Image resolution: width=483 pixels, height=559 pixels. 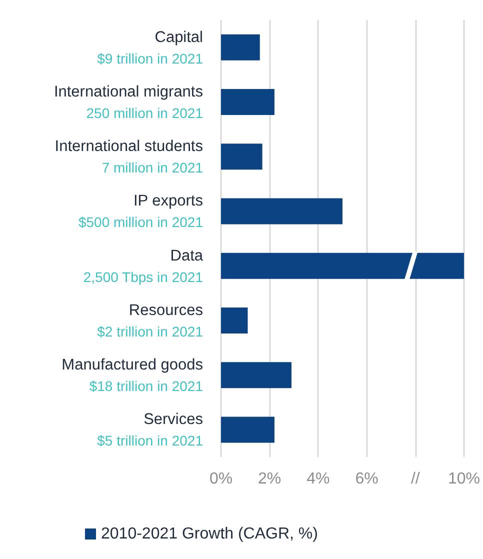 What do you see at coordinates (150, 47) in the screenshot?
I see `y-tick-label: Capital $9 trillion in 2021` at bounding box center [150, 47].